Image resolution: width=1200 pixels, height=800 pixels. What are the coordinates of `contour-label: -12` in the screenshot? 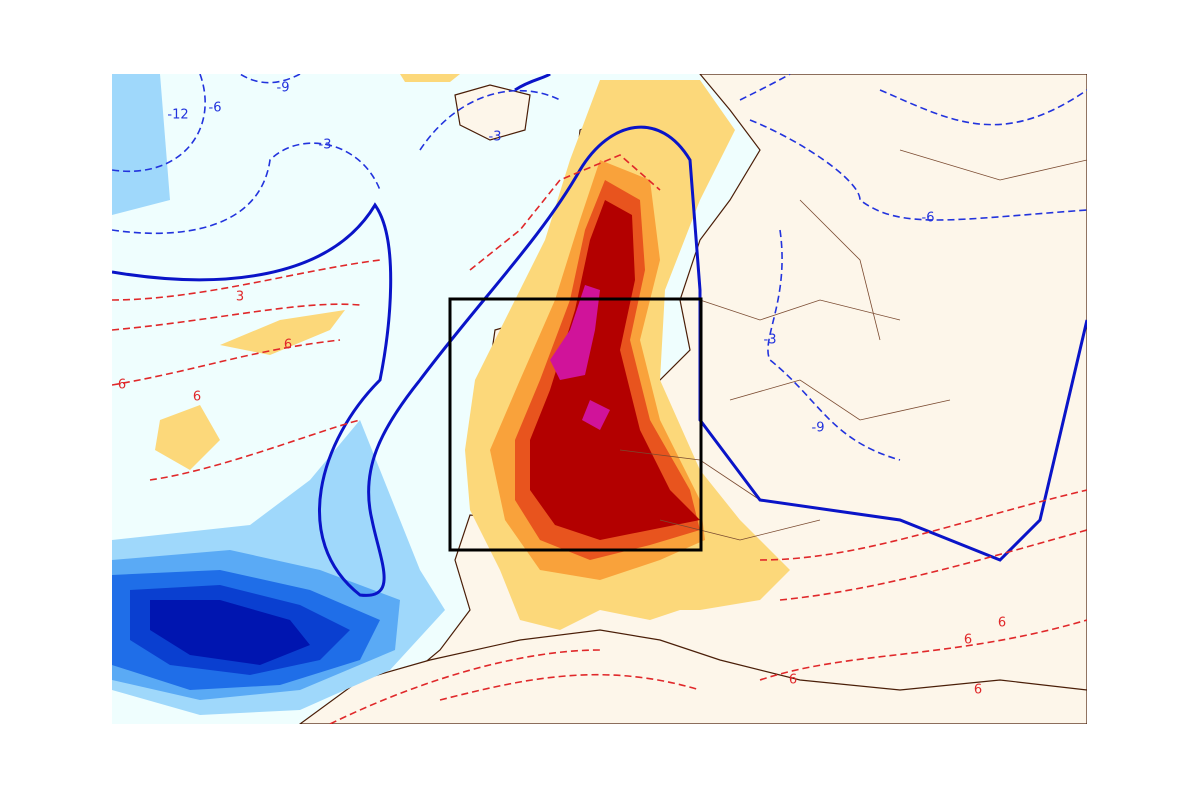 It's located at (177, 115).